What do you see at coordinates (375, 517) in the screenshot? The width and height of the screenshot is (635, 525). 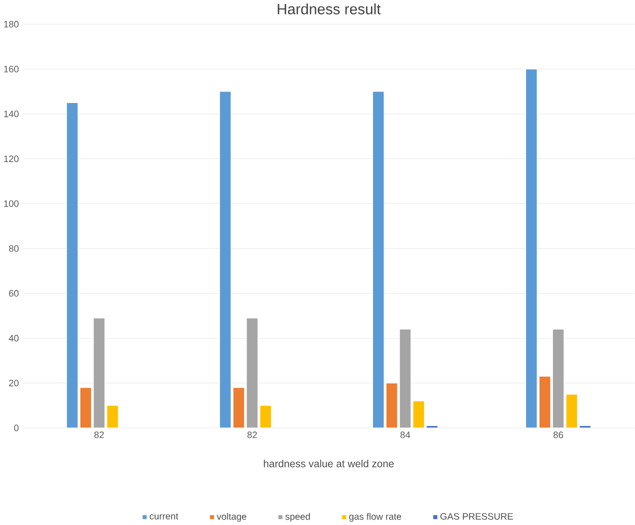 I see `legend-label: gas flow rate` at bounding box center [375, 517].